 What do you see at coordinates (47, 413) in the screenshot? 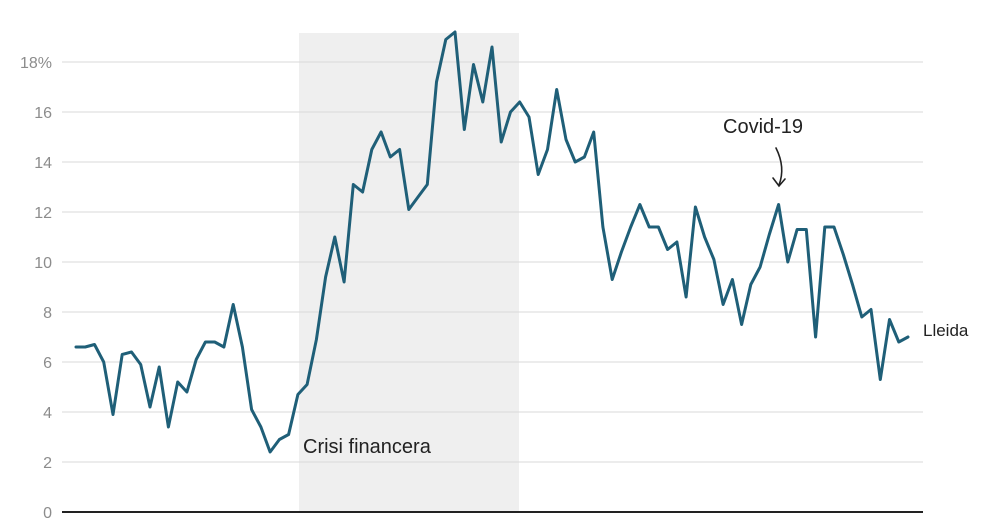
I see `y-tick-label: 4` at bounding box center [47, 413].